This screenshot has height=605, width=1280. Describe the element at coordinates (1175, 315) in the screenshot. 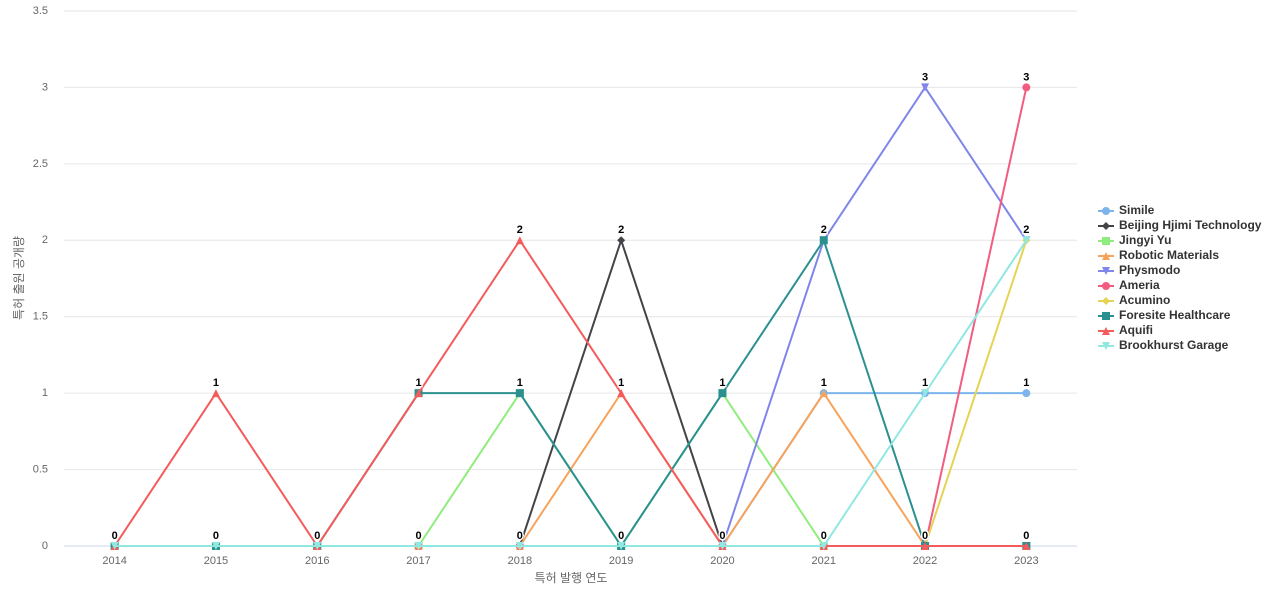

I see `legend-label: Foresite Healthcare` at that location.